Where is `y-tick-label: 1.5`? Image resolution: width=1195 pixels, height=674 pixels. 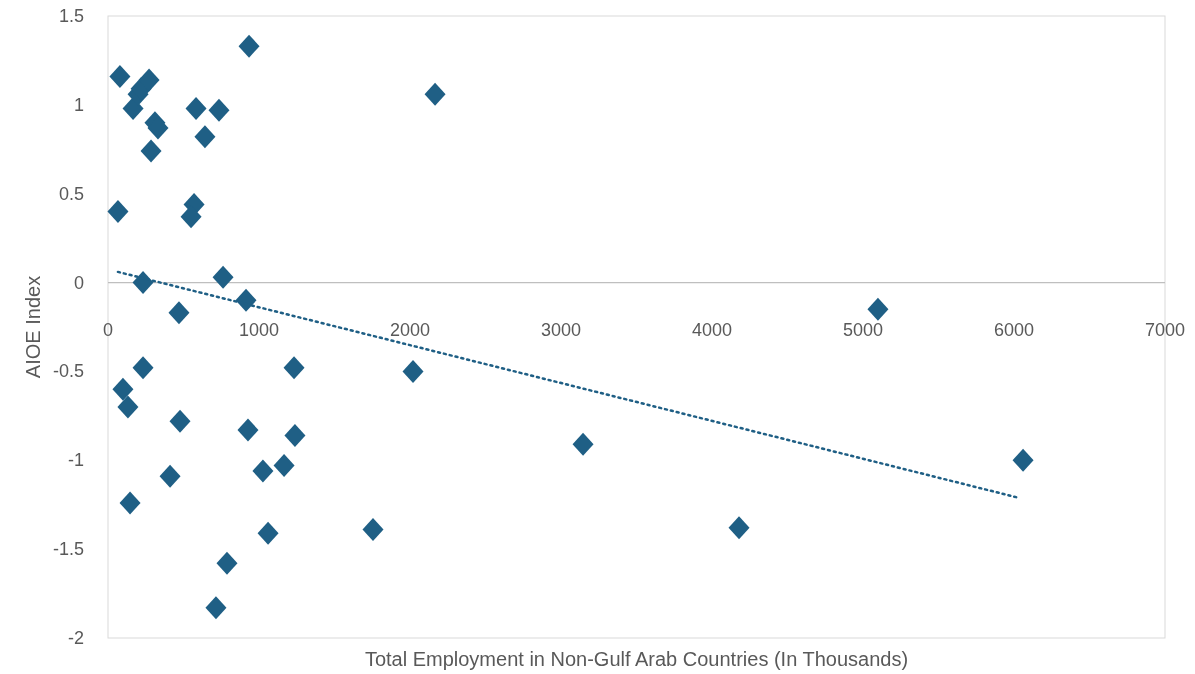 y-tick-label: 1.5 is located at coordinates (71, 16).